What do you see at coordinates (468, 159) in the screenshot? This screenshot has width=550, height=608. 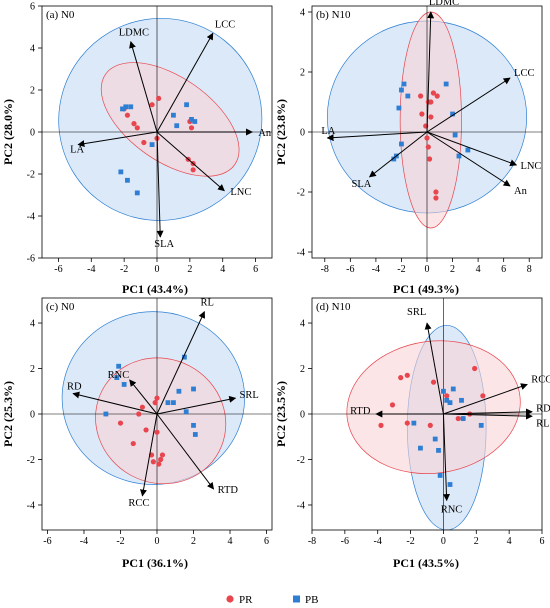 I see `loading-vector-an` at bounding box center [468, 159].